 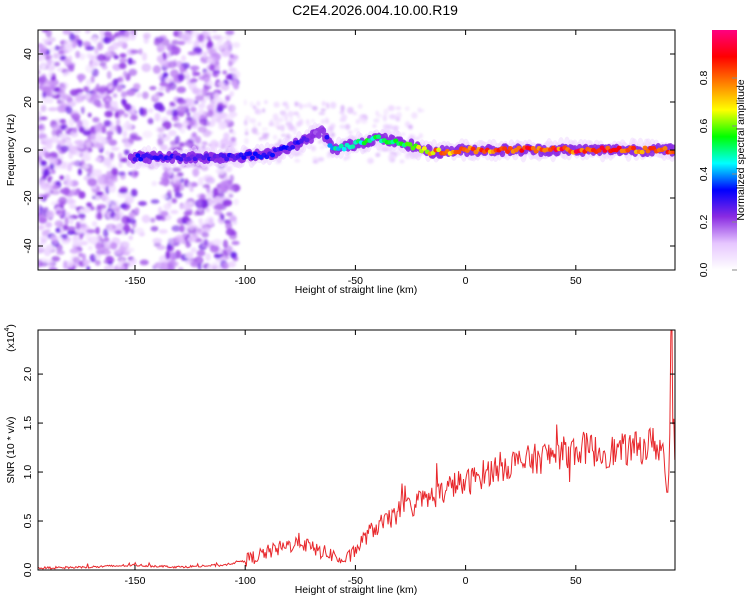 I want to click on x-tick-label: -100, so click(x=245, y=281).